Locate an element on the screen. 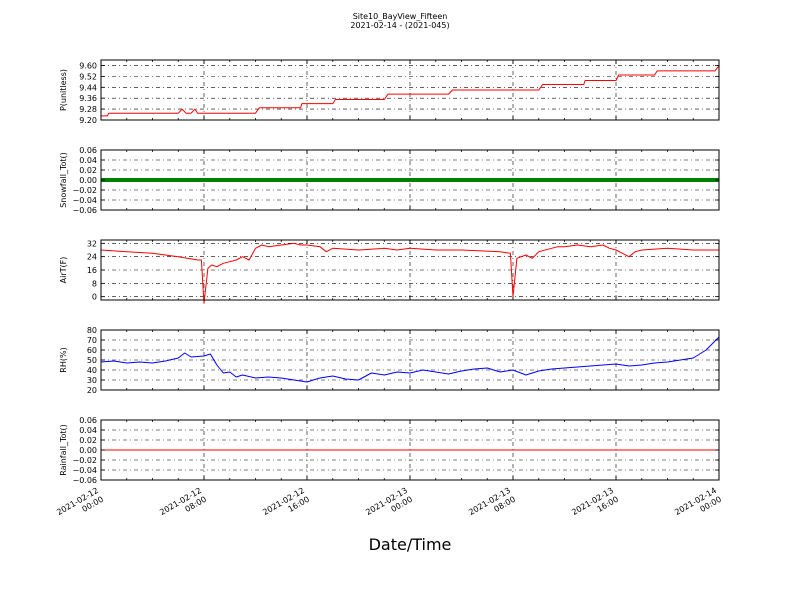 This screenshot has height=600, width=800. y-tick-label: 24 is located at coordinates (92, 257).